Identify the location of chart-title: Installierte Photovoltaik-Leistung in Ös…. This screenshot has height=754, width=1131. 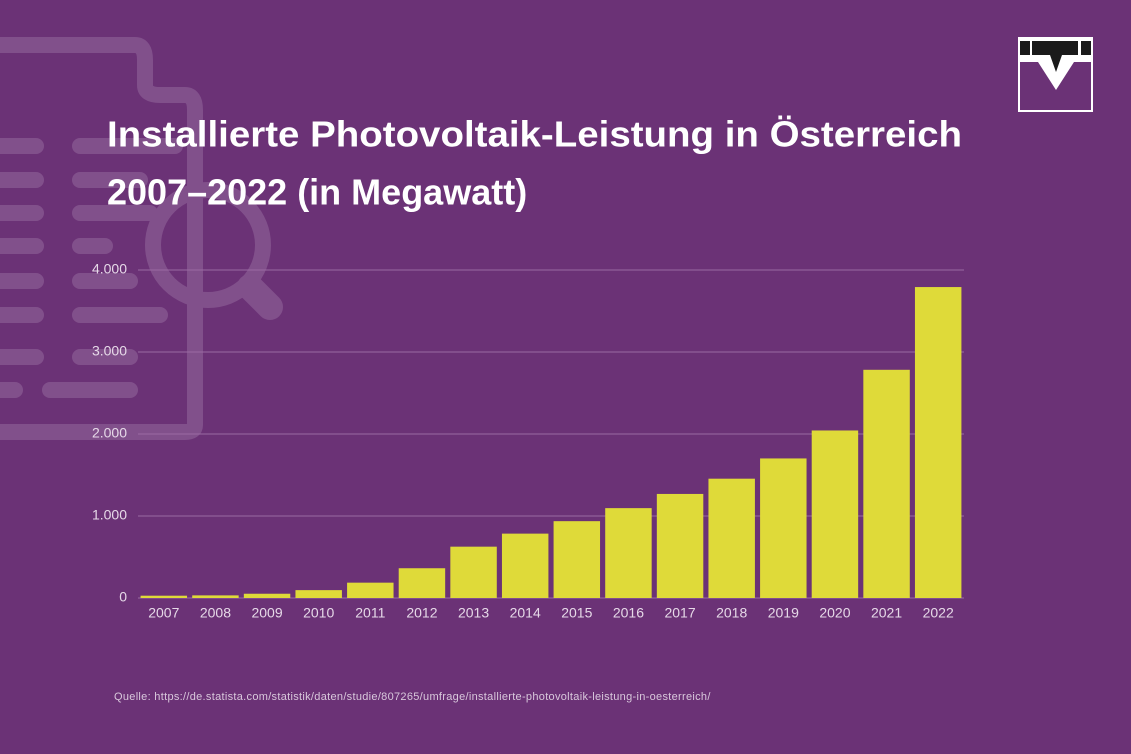
(534, 134).